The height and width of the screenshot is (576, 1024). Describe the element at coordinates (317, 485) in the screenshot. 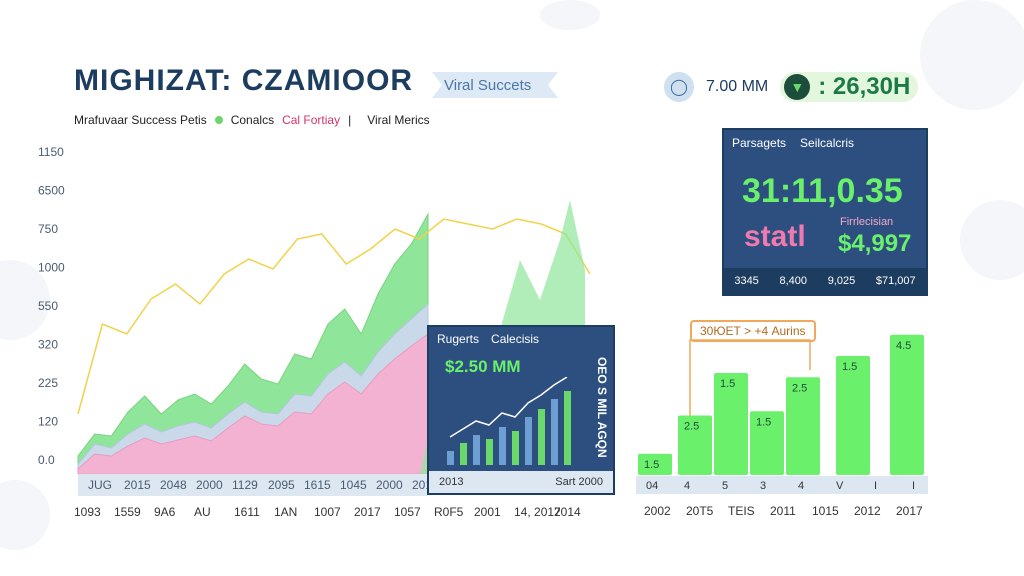

I see `x-tick-label: 1615` at that location.